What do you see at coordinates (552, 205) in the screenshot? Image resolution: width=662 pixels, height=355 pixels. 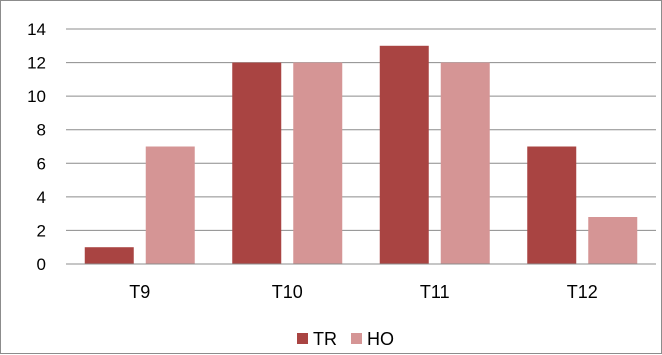 I see `bar-tr-t12` at bounding box center [552, 205].